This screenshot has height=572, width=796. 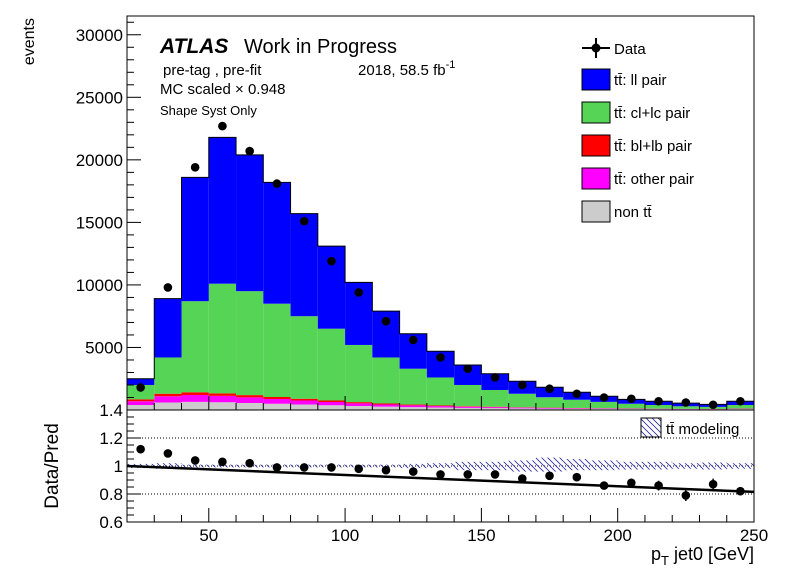 What do you see at coordinates (596, 145) in the screenshot?
I see `legend-swatch-bl` at bounding box center [596, 145].